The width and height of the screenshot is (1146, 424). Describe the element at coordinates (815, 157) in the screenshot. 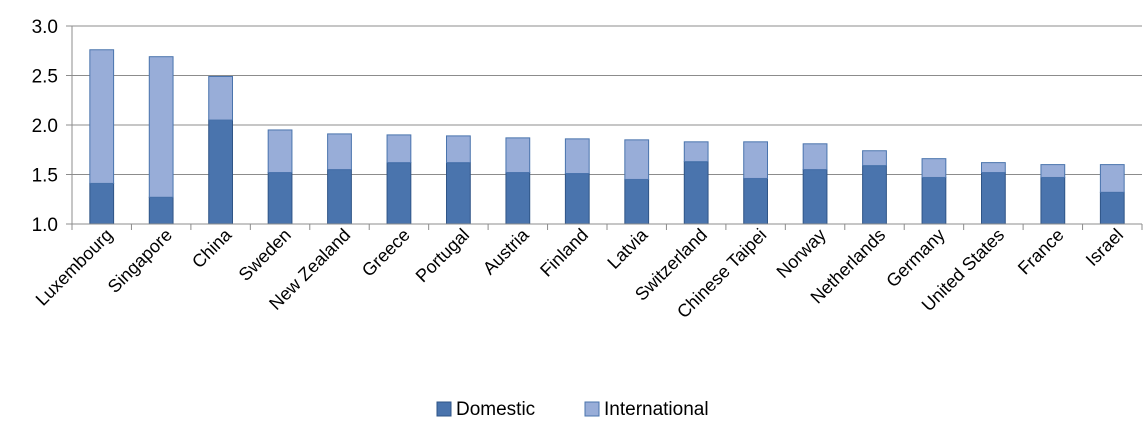

I see `bar-international-norway` at that location.